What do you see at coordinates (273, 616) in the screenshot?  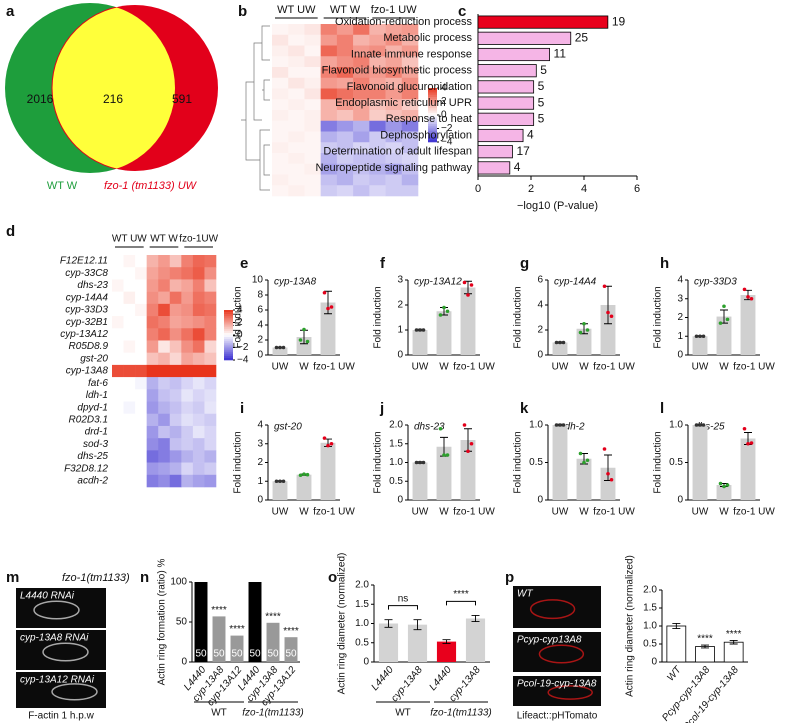 I see `significance: ****` at bounding box center [273, 616].